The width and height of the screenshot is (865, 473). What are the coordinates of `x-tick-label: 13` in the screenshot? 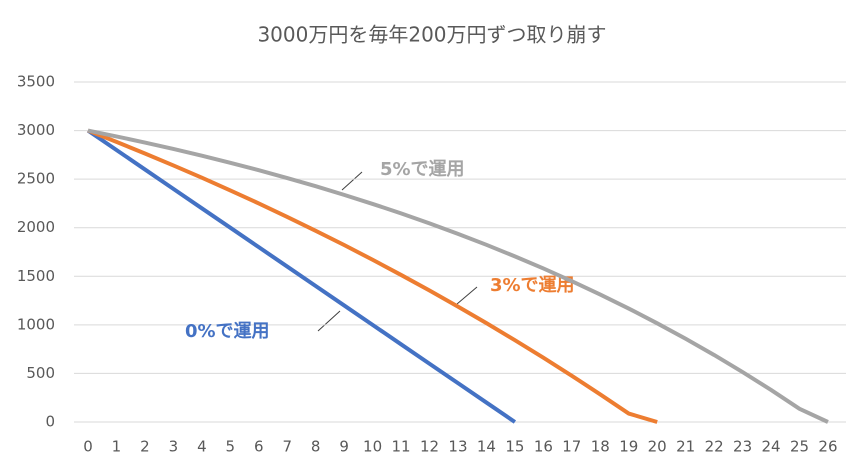 It's located at (457, 447).